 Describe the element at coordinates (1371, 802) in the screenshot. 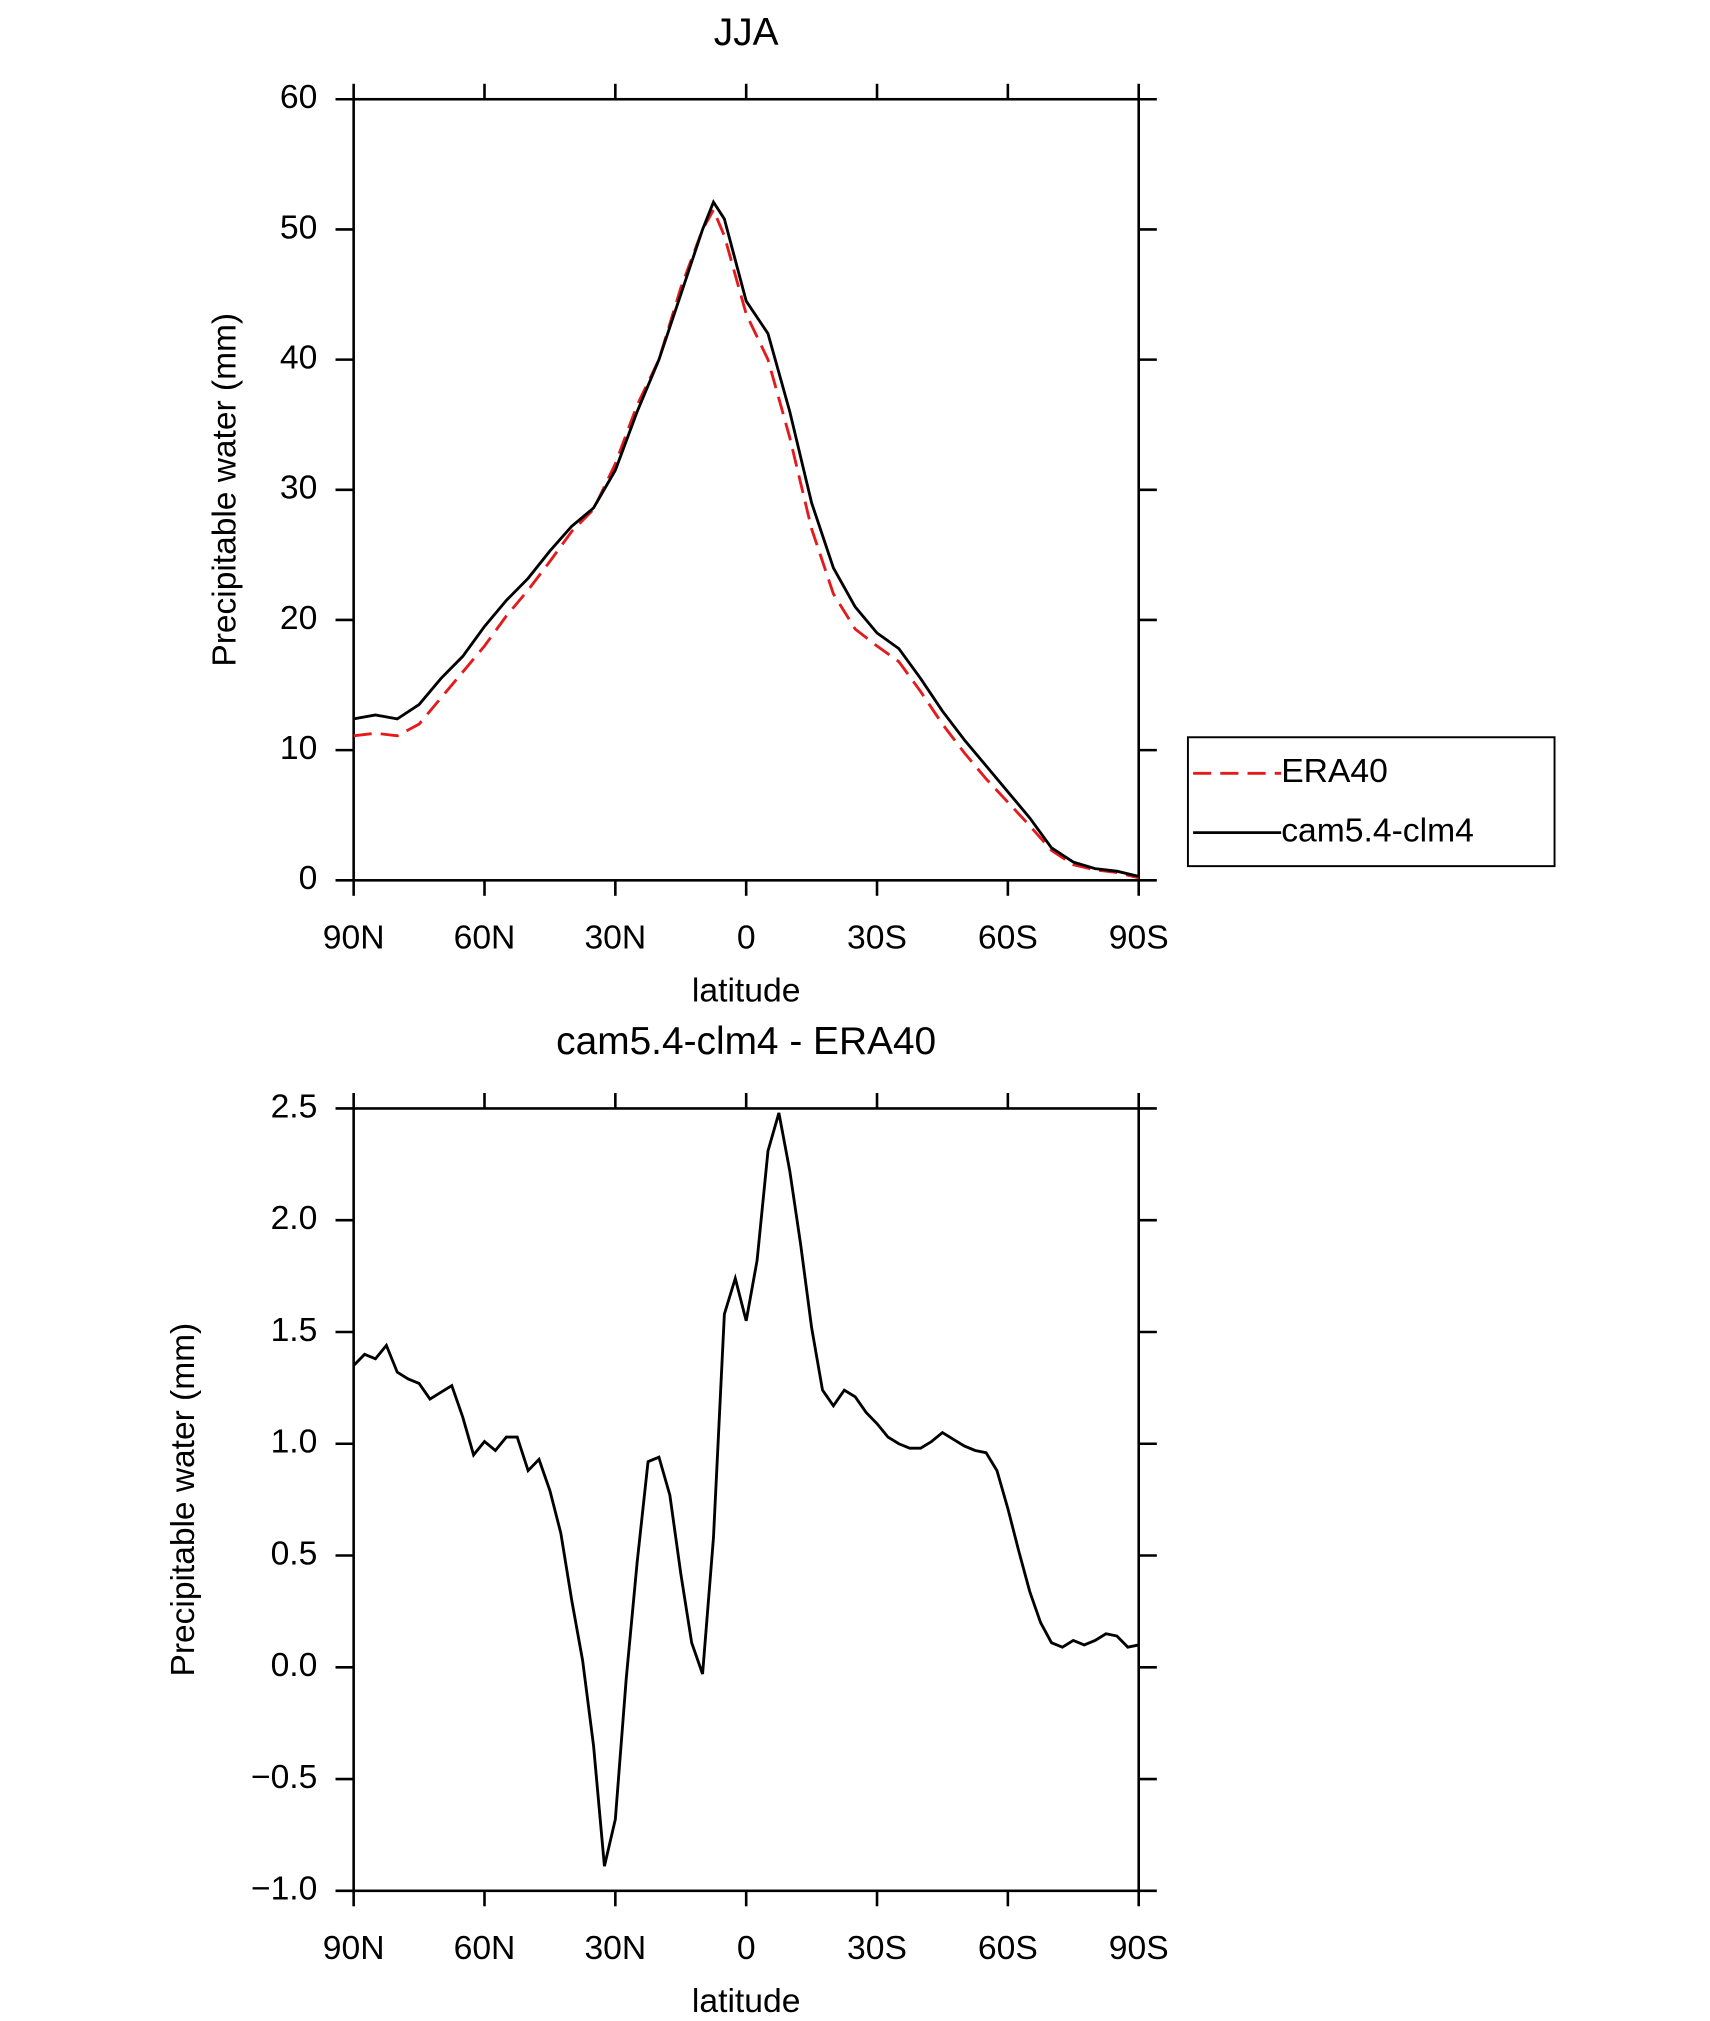

I see `legend-box` at that location.